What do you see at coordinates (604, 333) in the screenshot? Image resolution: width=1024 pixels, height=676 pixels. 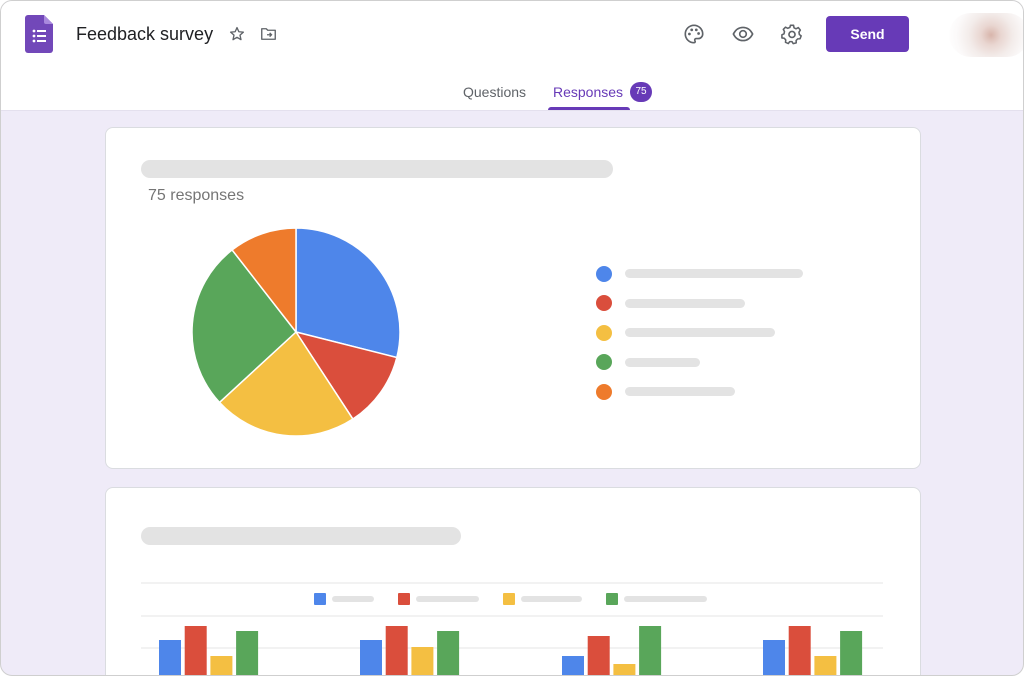 I see `legend-dot-yellow` at bounding box center [604, 333].